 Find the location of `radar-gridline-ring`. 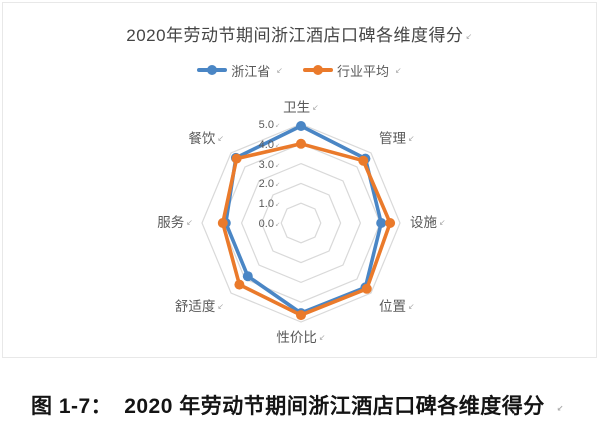

radar-gridline-ring is located at coordinates (301, 223).